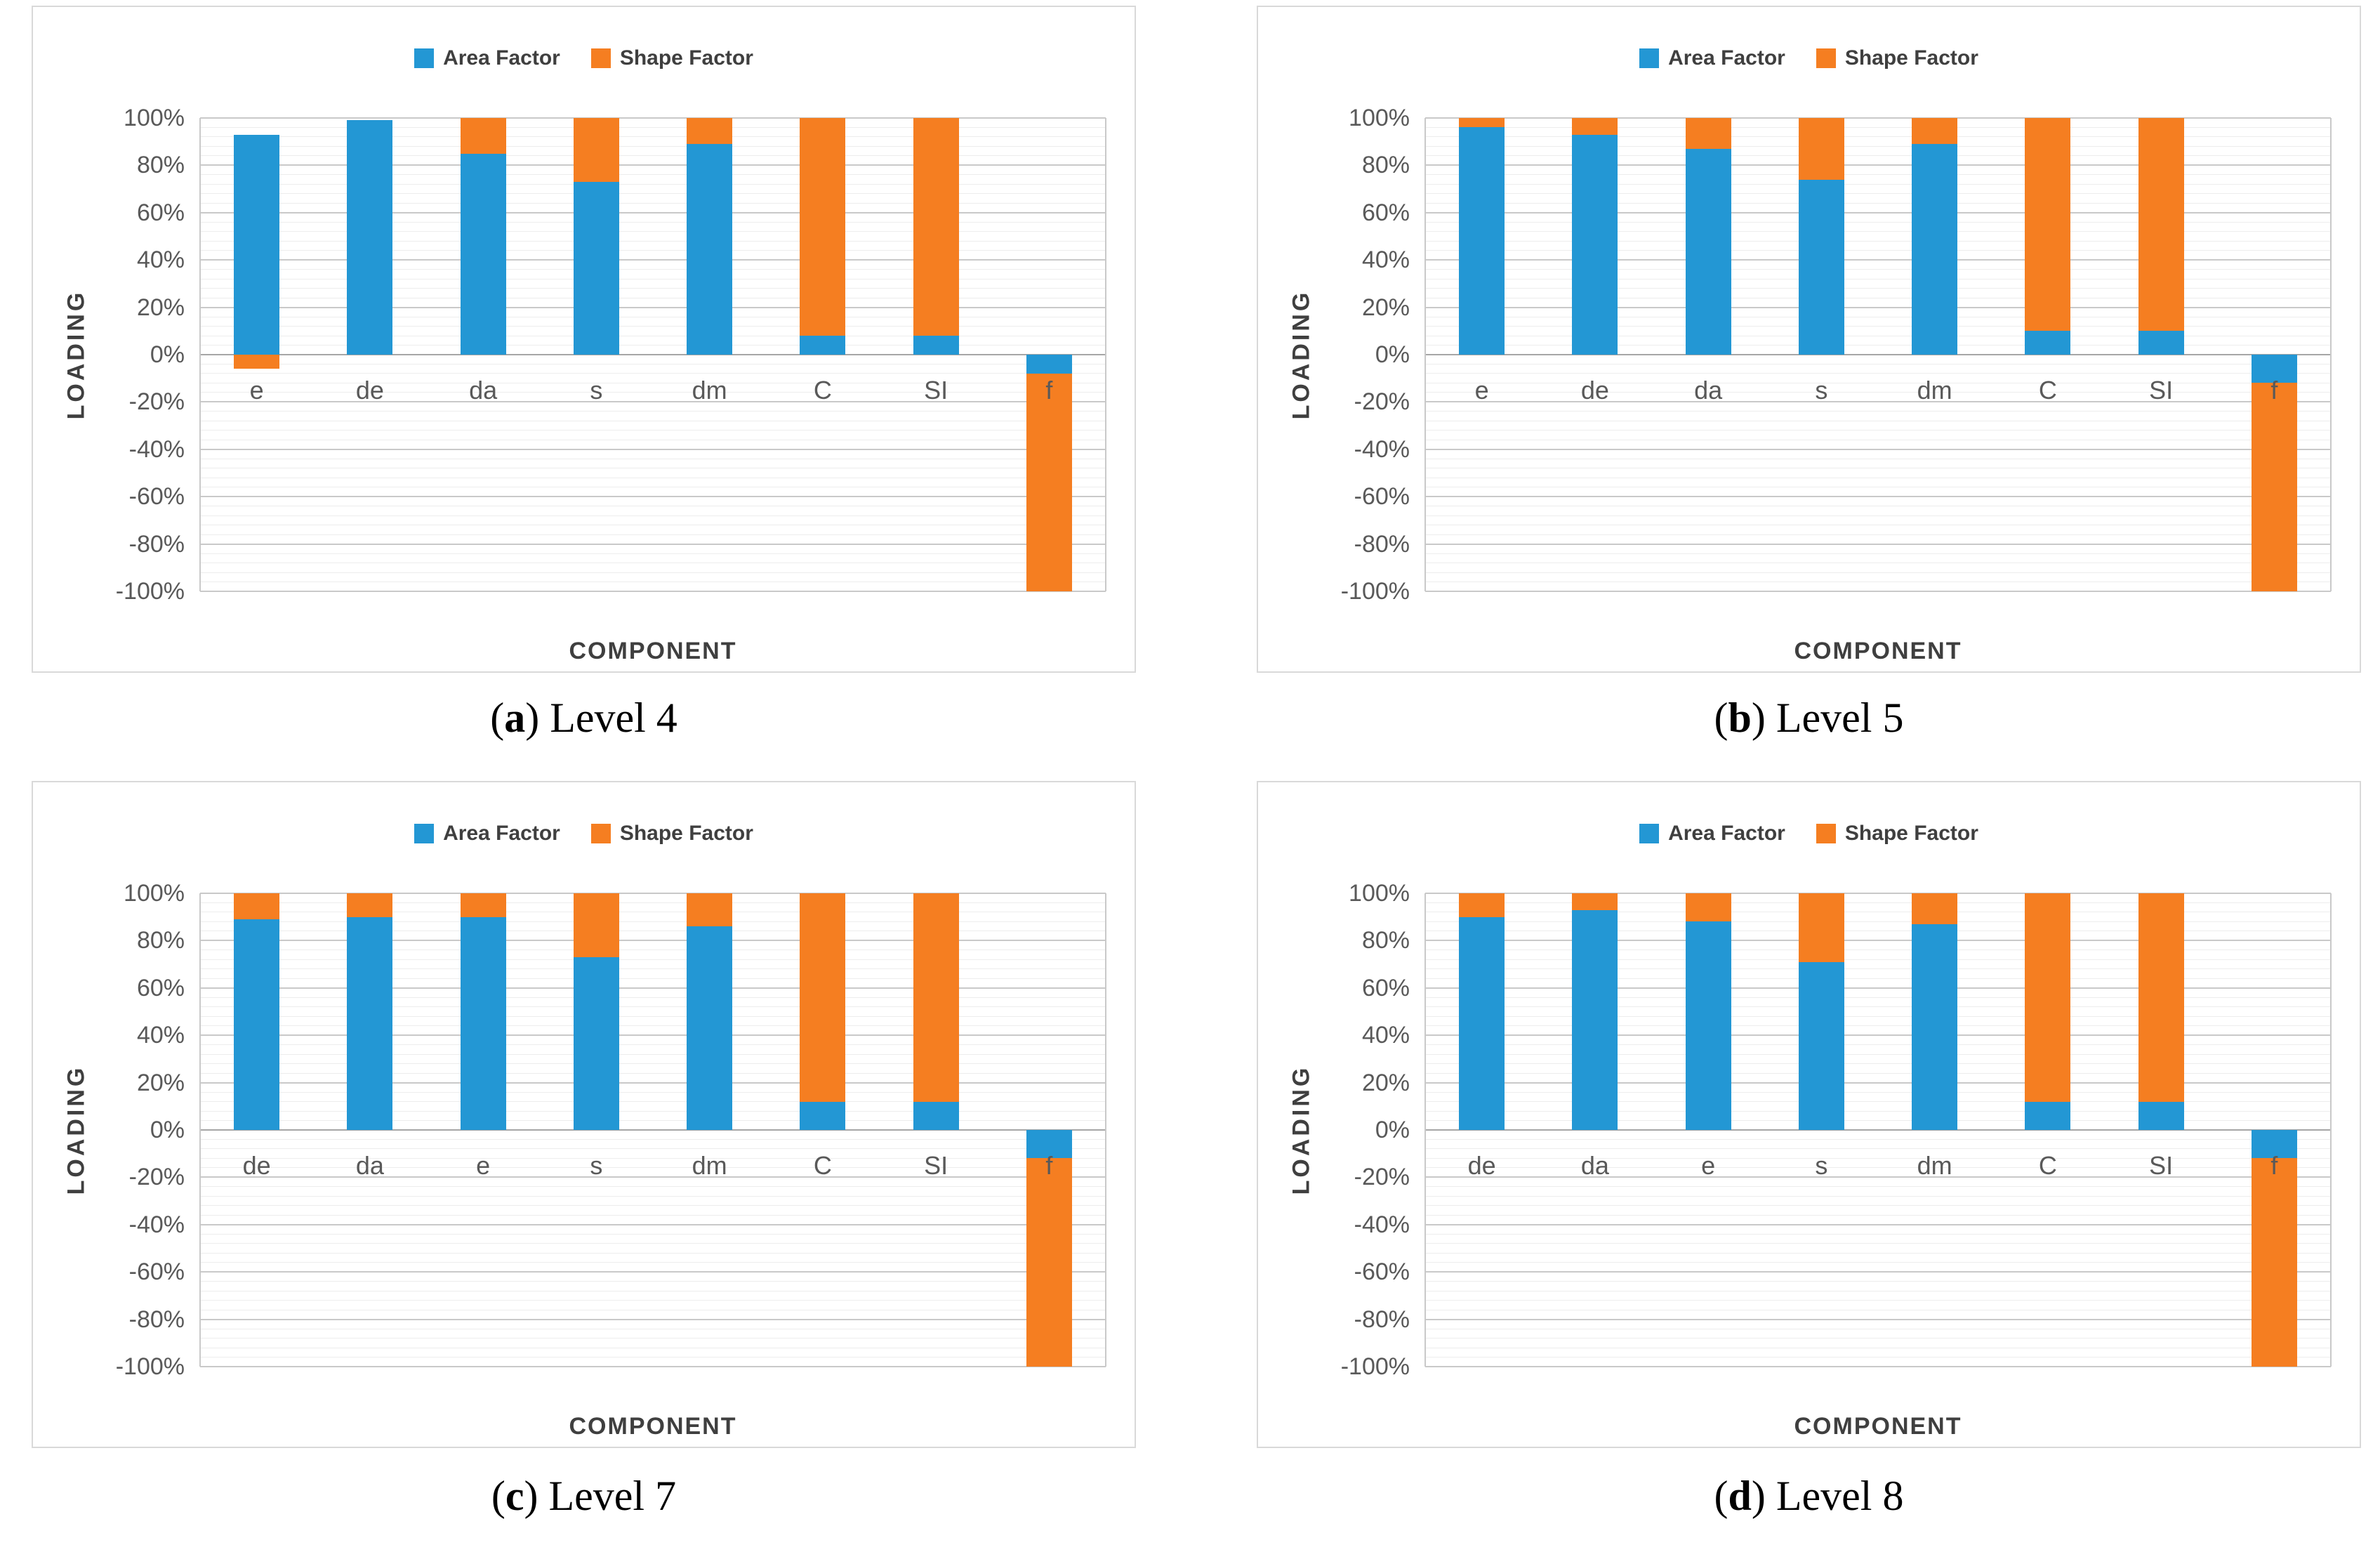 The height and width of the screenshot is (1545, 2380). What do you see at coordinates (1935, 131) in the screenshot?
I see `bar-segment-shape-factor-dm` at bounding box center [1935, 131].